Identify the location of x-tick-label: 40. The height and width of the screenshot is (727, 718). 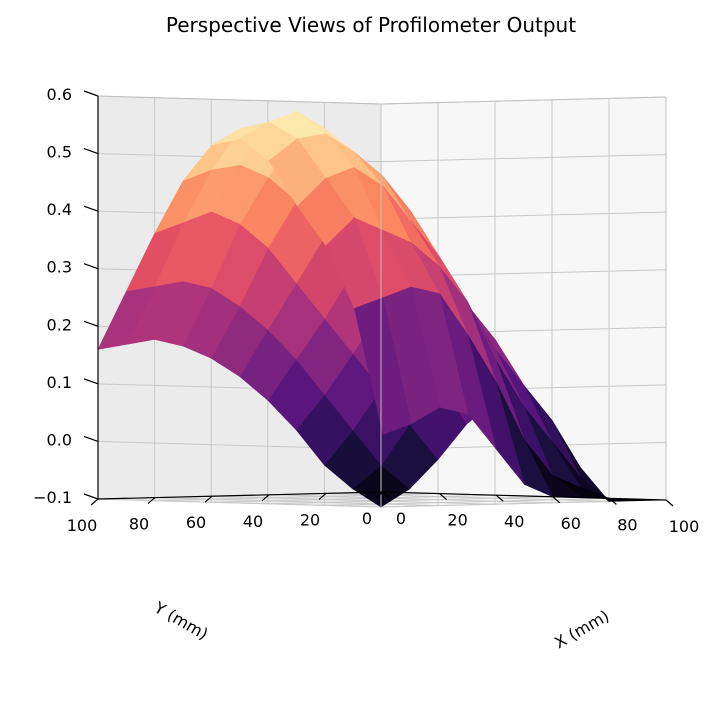
(514, 521).